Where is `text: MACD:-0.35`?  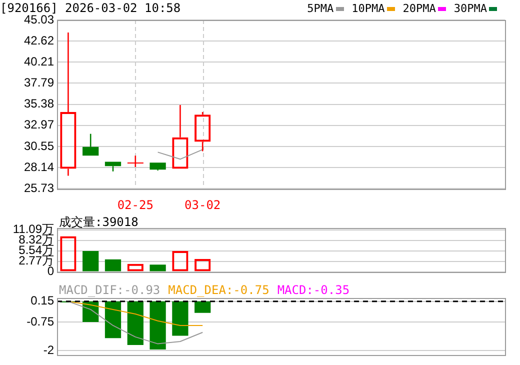 text: MACD:-0.35 is located at coordinates (313, 290).